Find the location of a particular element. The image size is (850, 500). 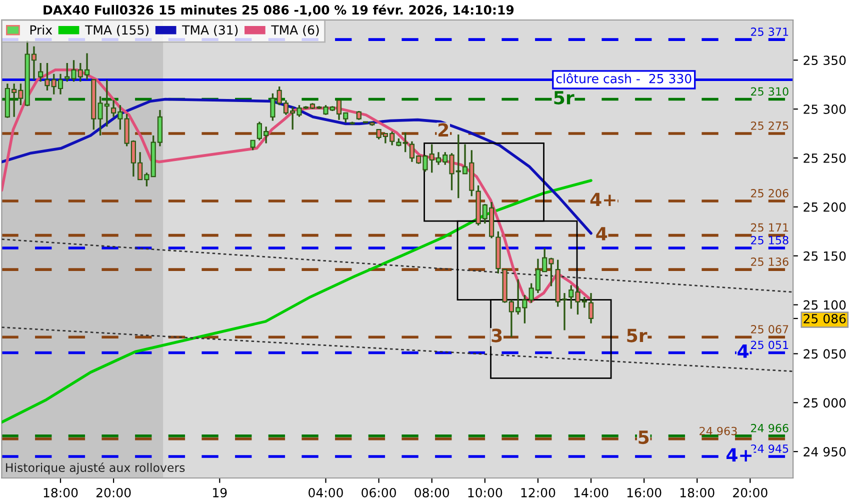

ref-line-label: 24 966 is located at coordinates (769, 428).